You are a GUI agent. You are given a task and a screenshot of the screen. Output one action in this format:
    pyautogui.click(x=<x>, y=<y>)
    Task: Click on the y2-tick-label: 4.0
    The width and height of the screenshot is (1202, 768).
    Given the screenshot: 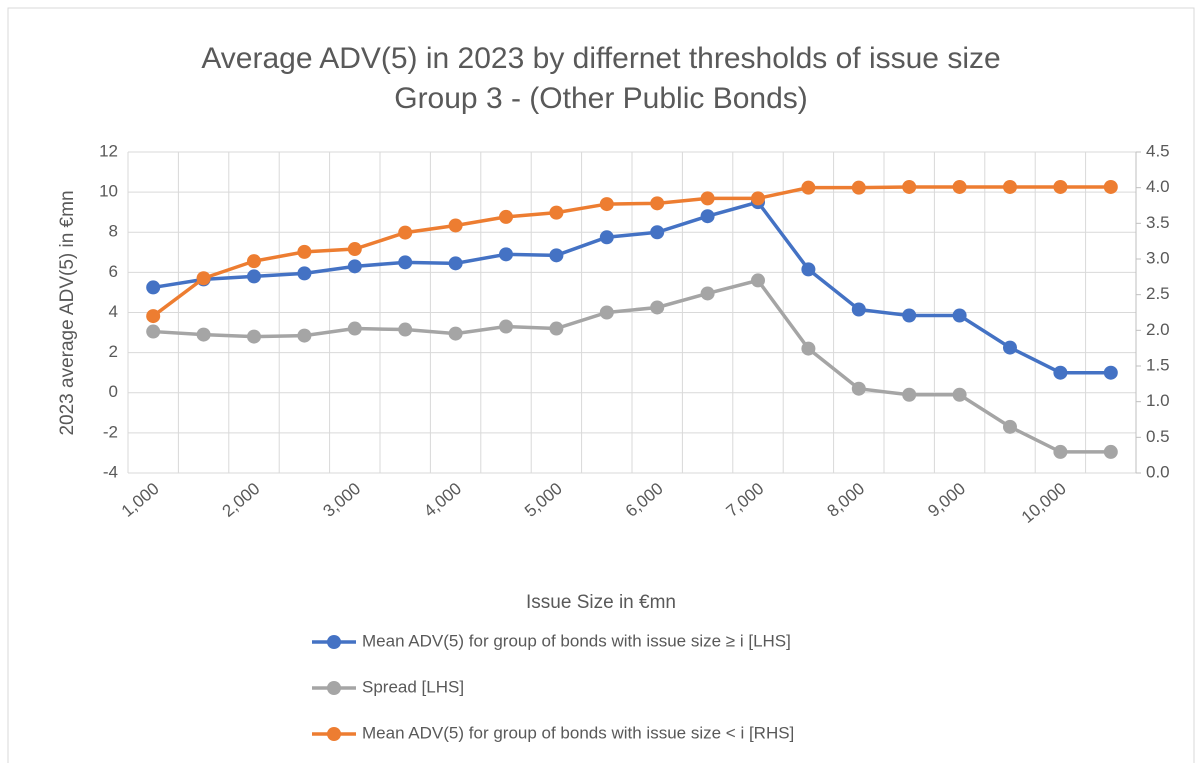 What is the action you would take?
    pyautogui.click(x=1158, y=186)
    